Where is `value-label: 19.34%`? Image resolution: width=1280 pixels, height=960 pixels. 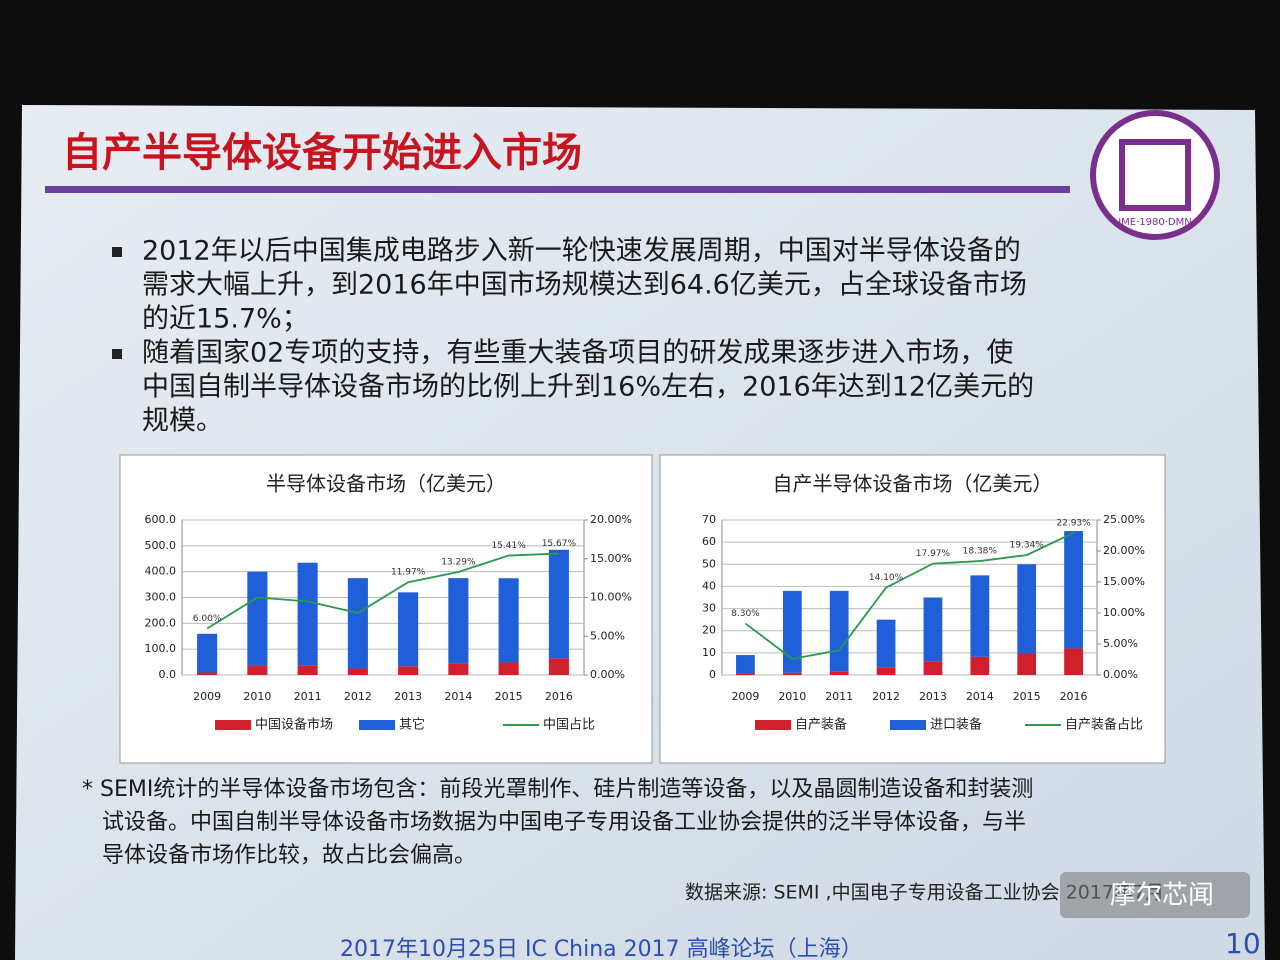 value-label: 19.34% is located at coordinates (1027, 546).